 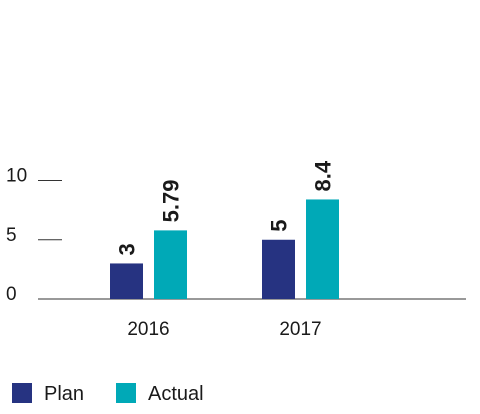 I want to click on bar-plan-2016, so click(x=126, y=281).